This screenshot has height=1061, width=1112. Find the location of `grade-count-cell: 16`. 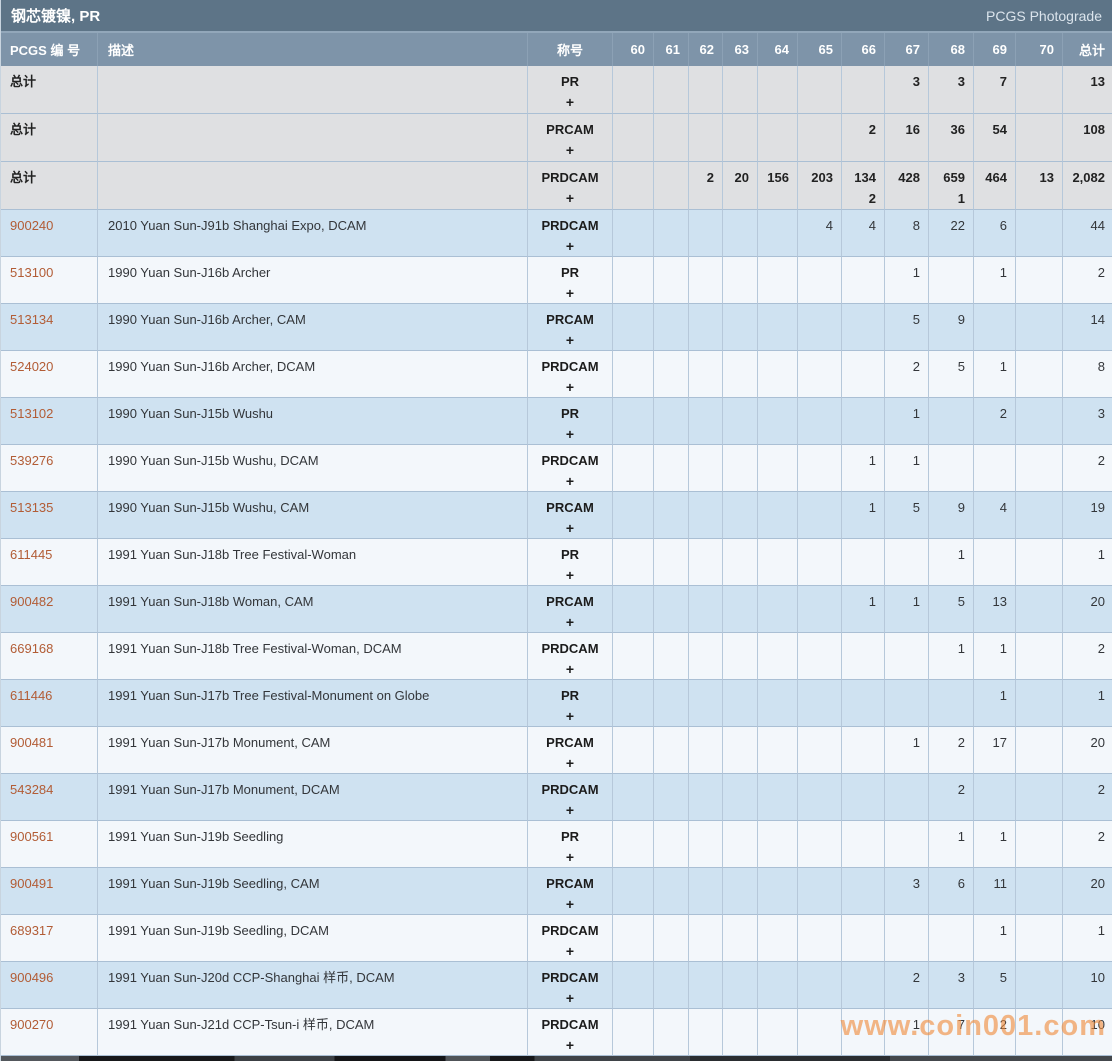

grade-count-cell: 16 is located at coordinates (907, 138).